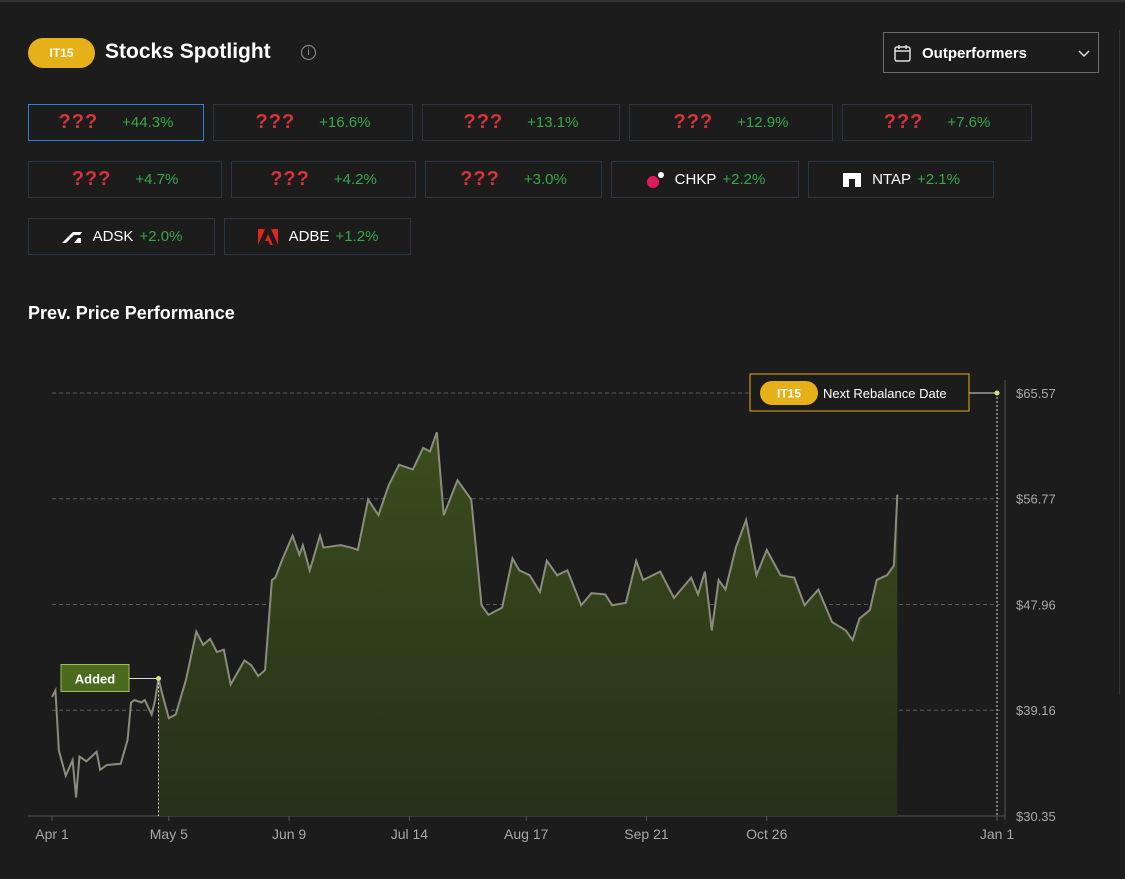 The width and height of the screenshot is (1125, 879). Describe the element at coordinates (937, 122) in the screenshot. I see `stock-chip: ??? +7.6%` at that location.